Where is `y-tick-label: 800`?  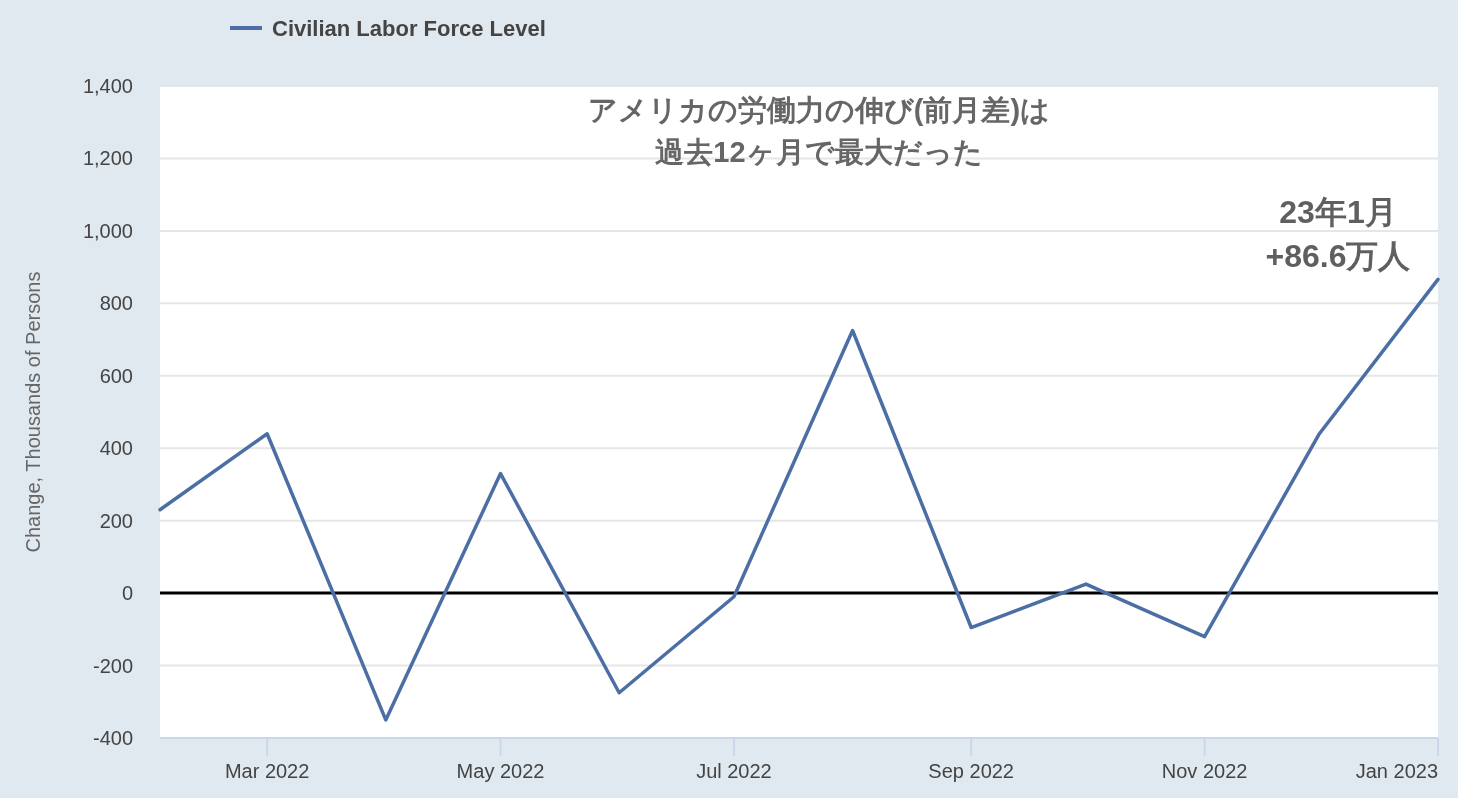
y-tick-label: 800 is located at coordinates (116, 303).